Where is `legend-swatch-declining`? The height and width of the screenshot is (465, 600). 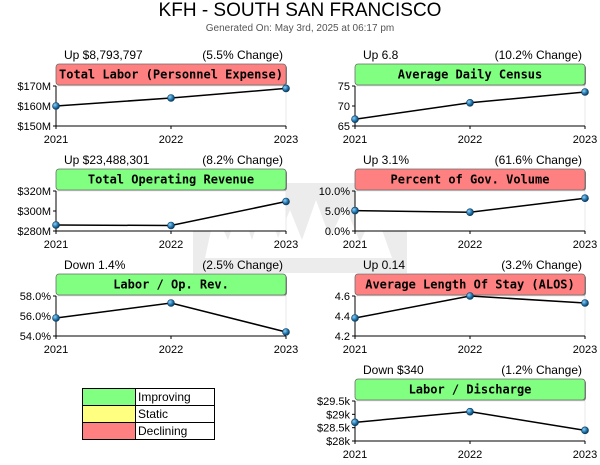
legend-swatch-declining is located at coordinates (109, 431).